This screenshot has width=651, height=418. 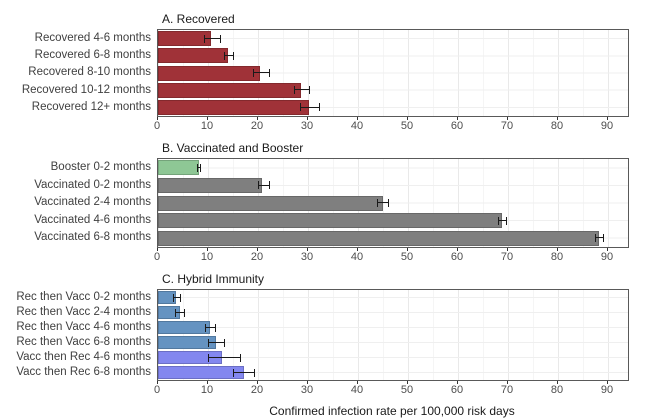 What do you see at coordinates (92, 55) in the screenshot?
I see `category-label: Recovered 6-8 months` at bounding box center [92, 55].